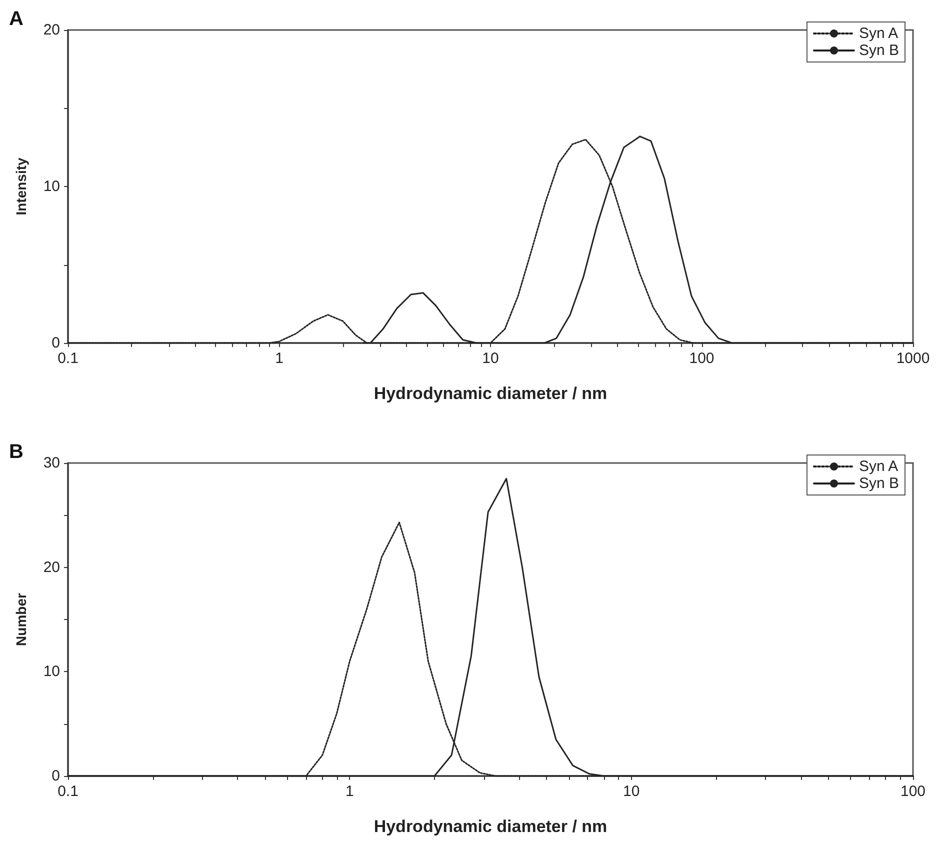  I want to click on chart-title: A, so click(16, 19).